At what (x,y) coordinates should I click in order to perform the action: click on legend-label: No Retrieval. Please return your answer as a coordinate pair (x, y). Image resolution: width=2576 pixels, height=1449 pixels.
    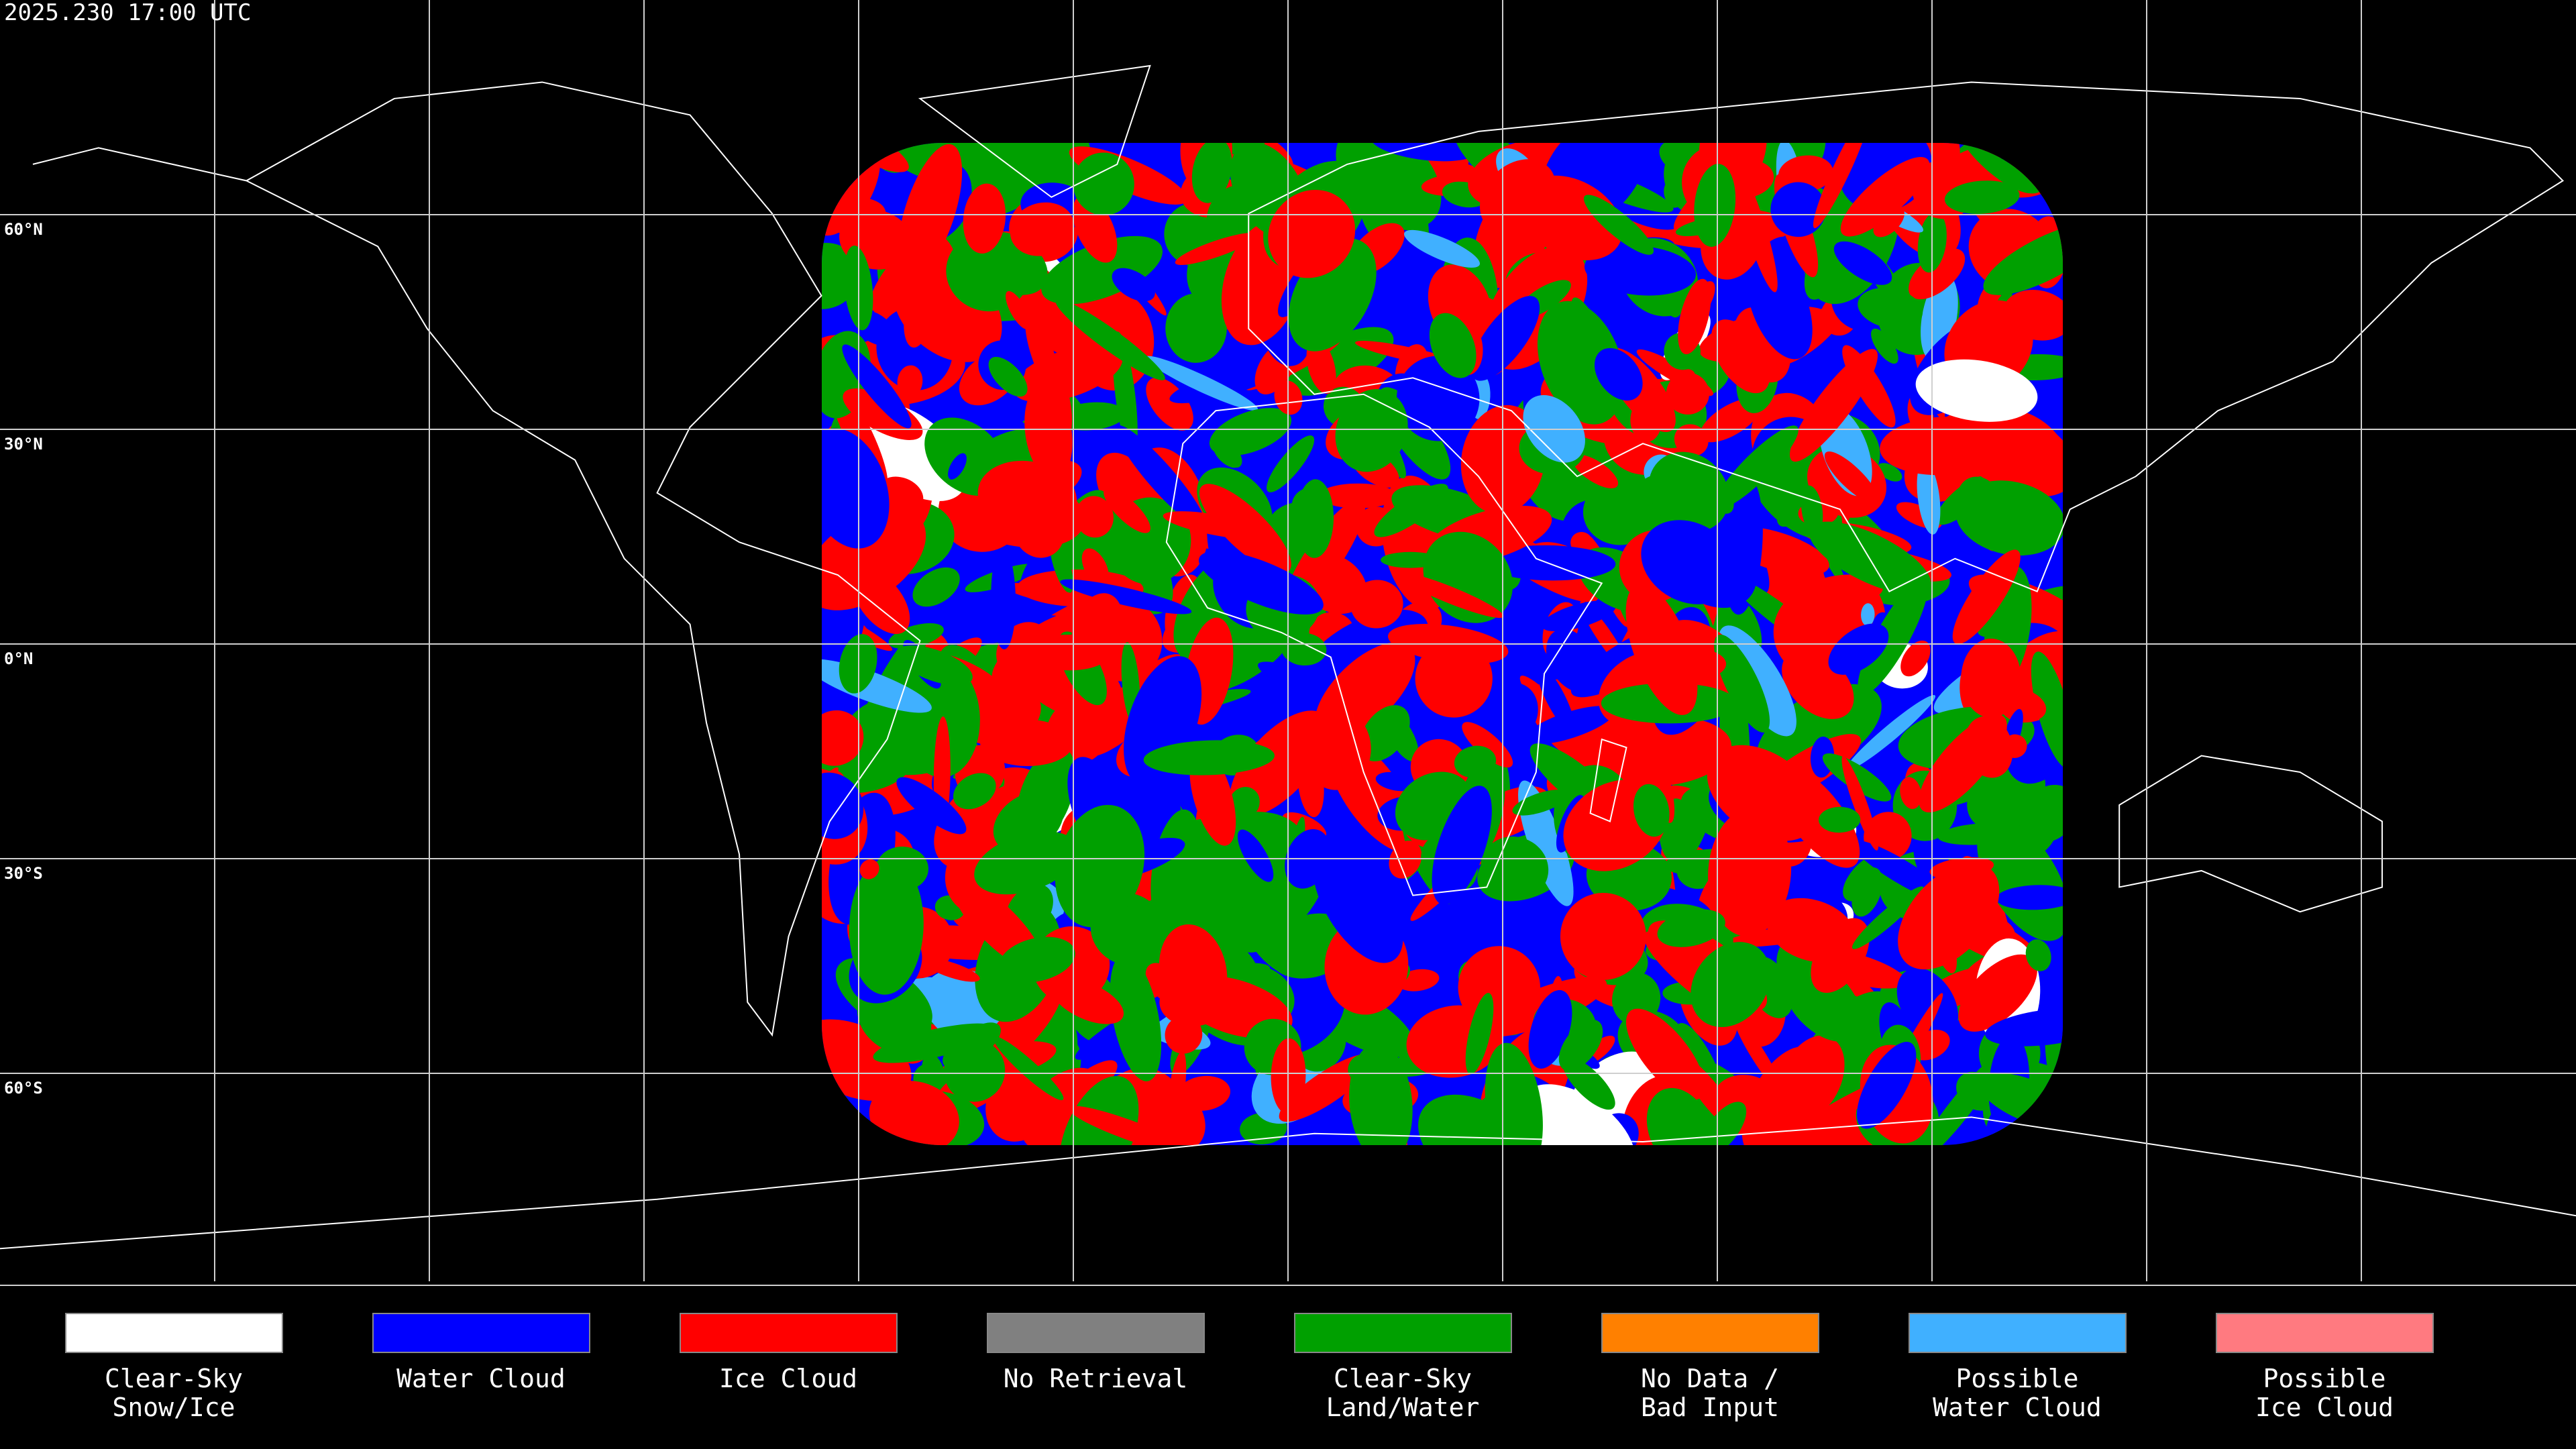
    Looking at the image, I should click on (1096, 1378).